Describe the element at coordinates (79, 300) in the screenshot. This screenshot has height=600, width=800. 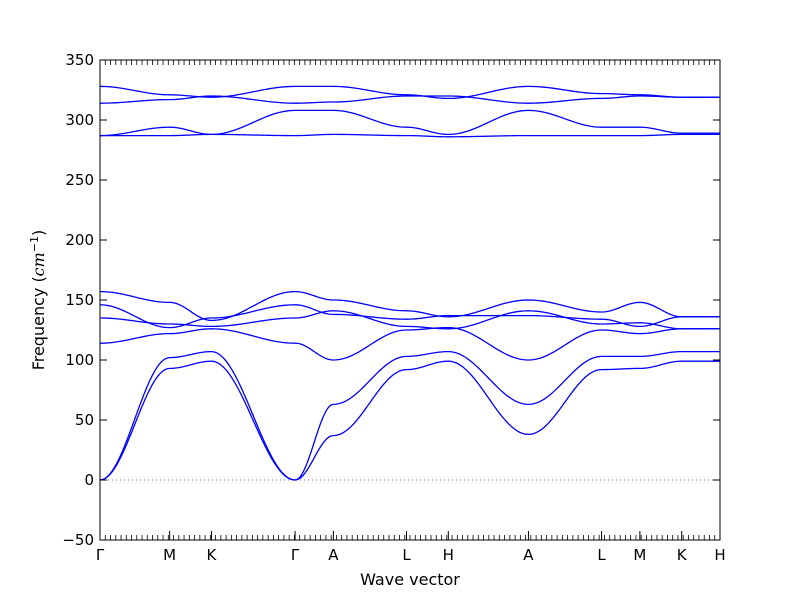
I see `y-tick-label: 150` at that location.